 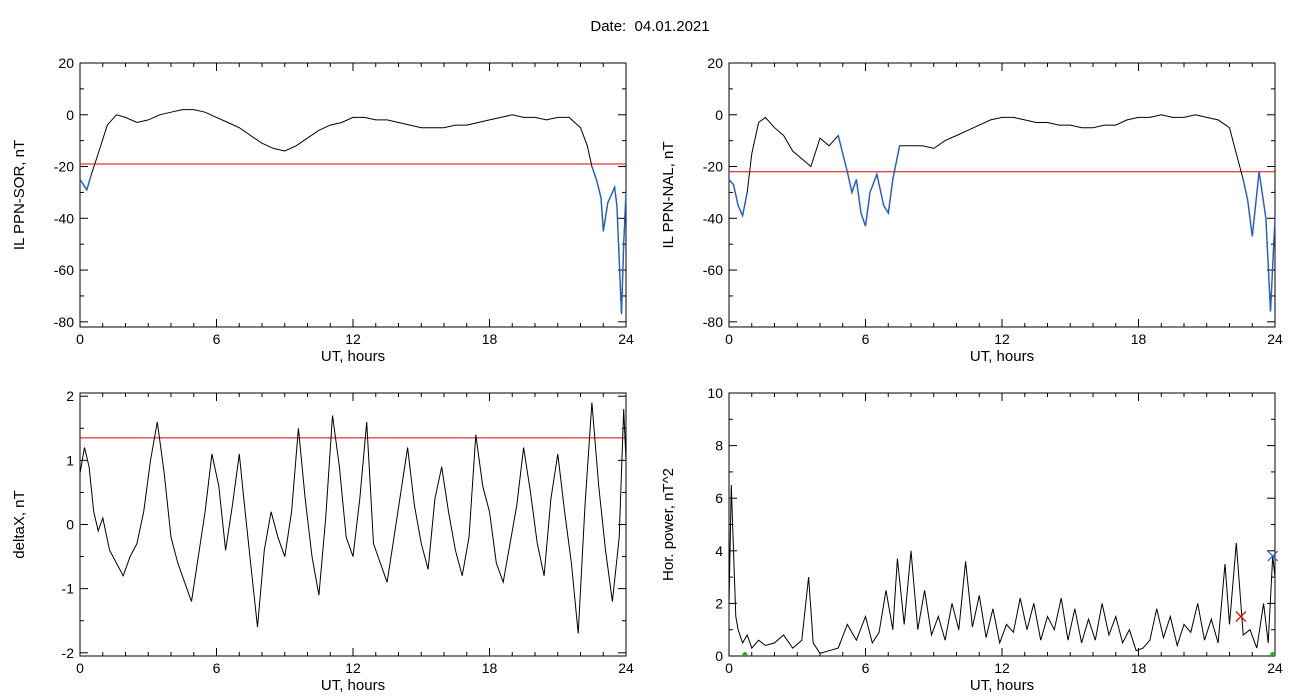 I want to click on y-tick-label: 4, so click(x=719, y=551).